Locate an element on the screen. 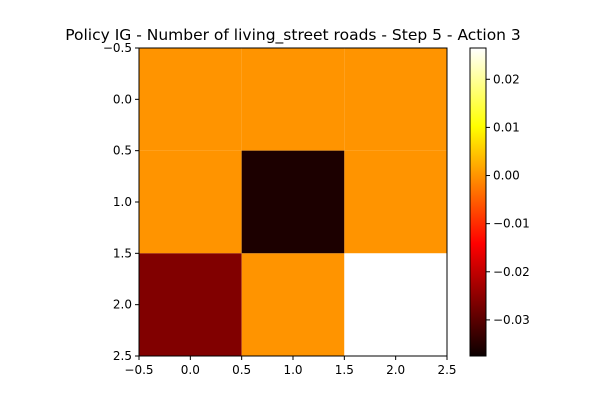 The image size is (600, 400). y-tick-label: −0.5 is located at coordinates (117, 48).